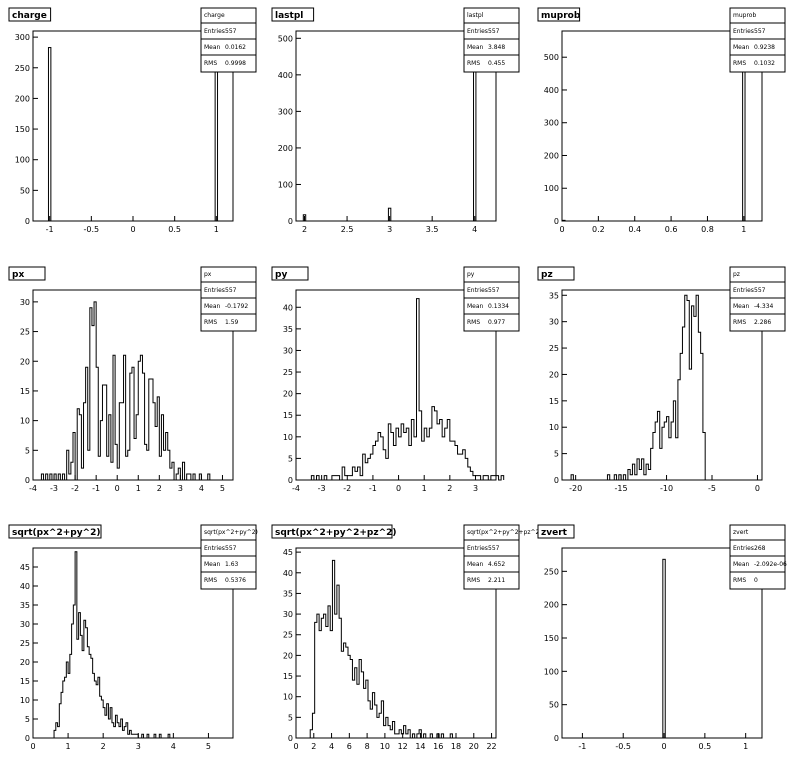  Describe the element at coordinates (475, 15) in the screenshot. I see `stats-title: lastpl` at that location.